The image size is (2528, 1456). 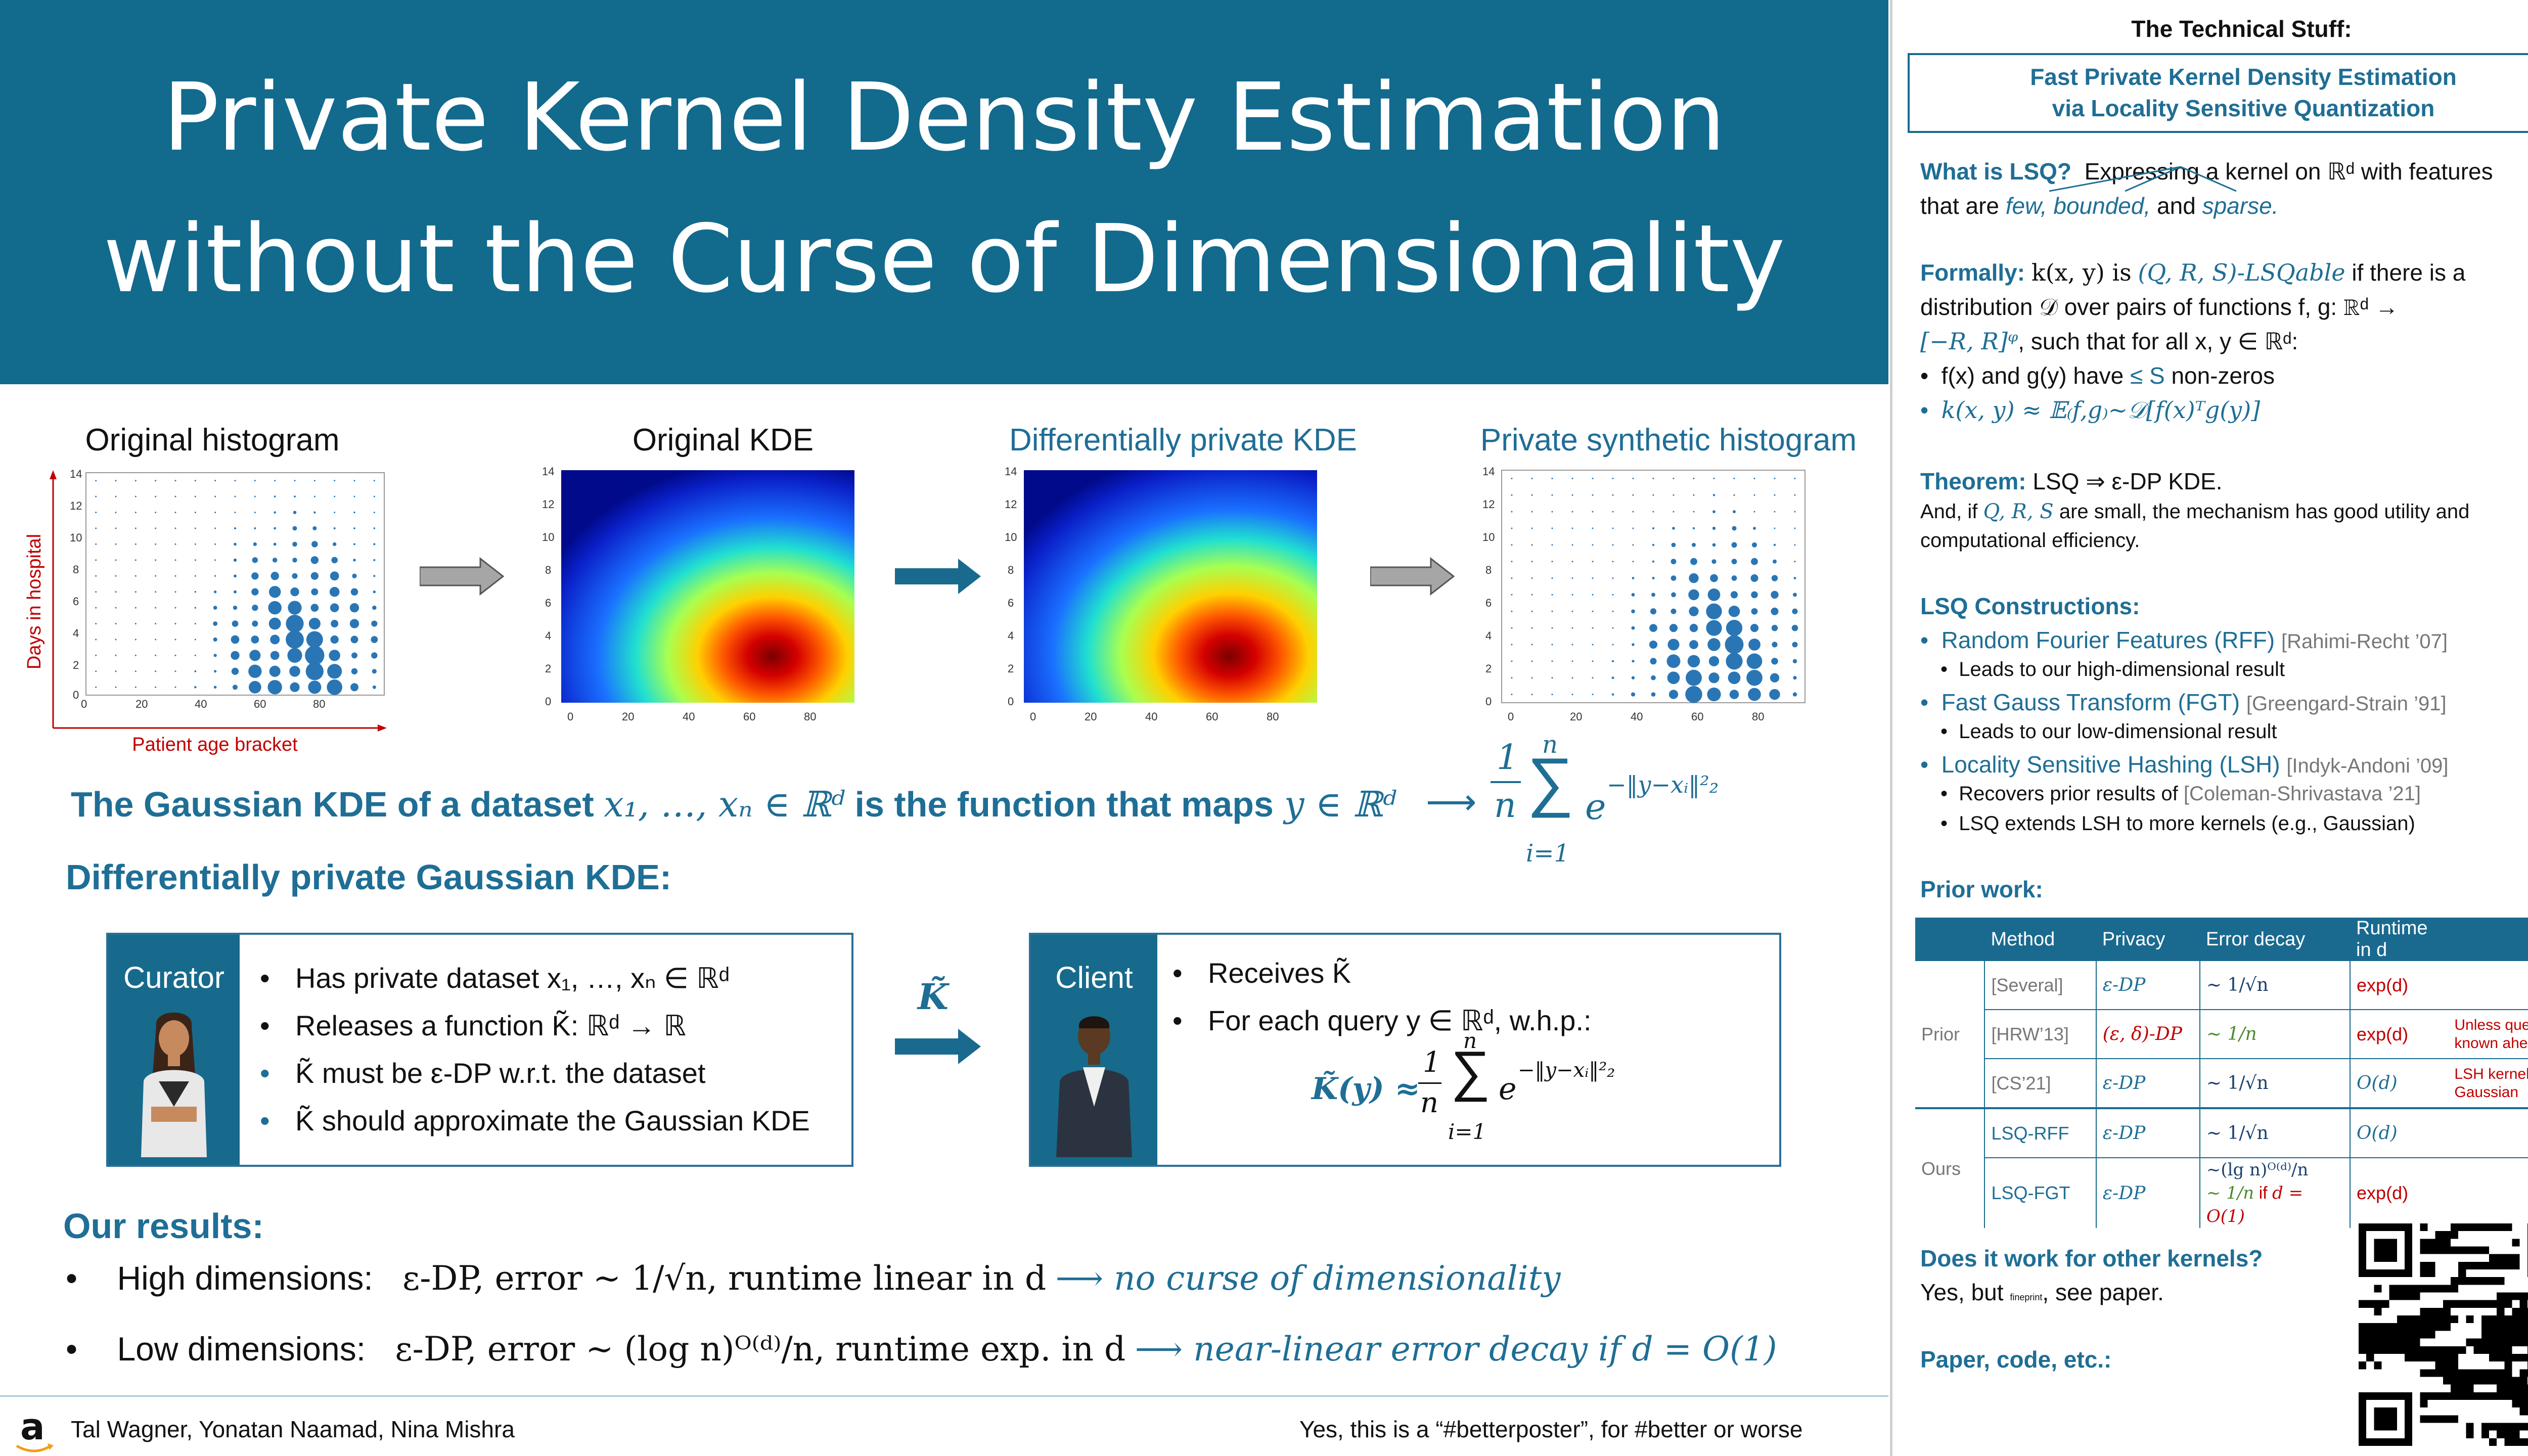 I want to click on svg-text: 14, so click(x=1489, y=471).